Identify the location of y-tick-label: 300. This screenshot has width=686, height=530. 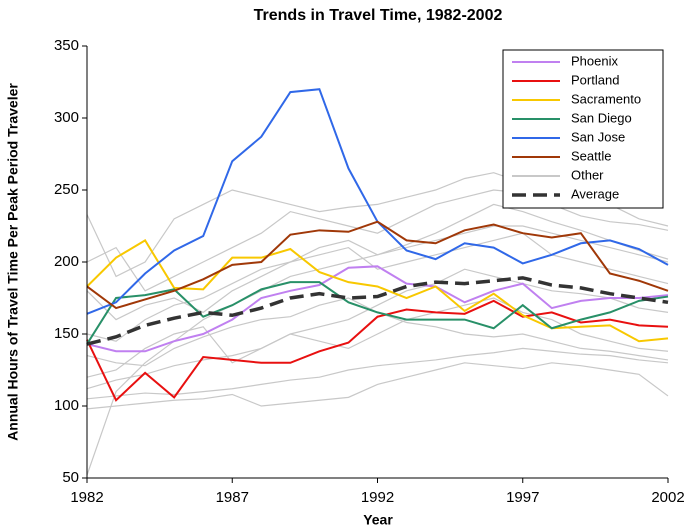
(66, 117).